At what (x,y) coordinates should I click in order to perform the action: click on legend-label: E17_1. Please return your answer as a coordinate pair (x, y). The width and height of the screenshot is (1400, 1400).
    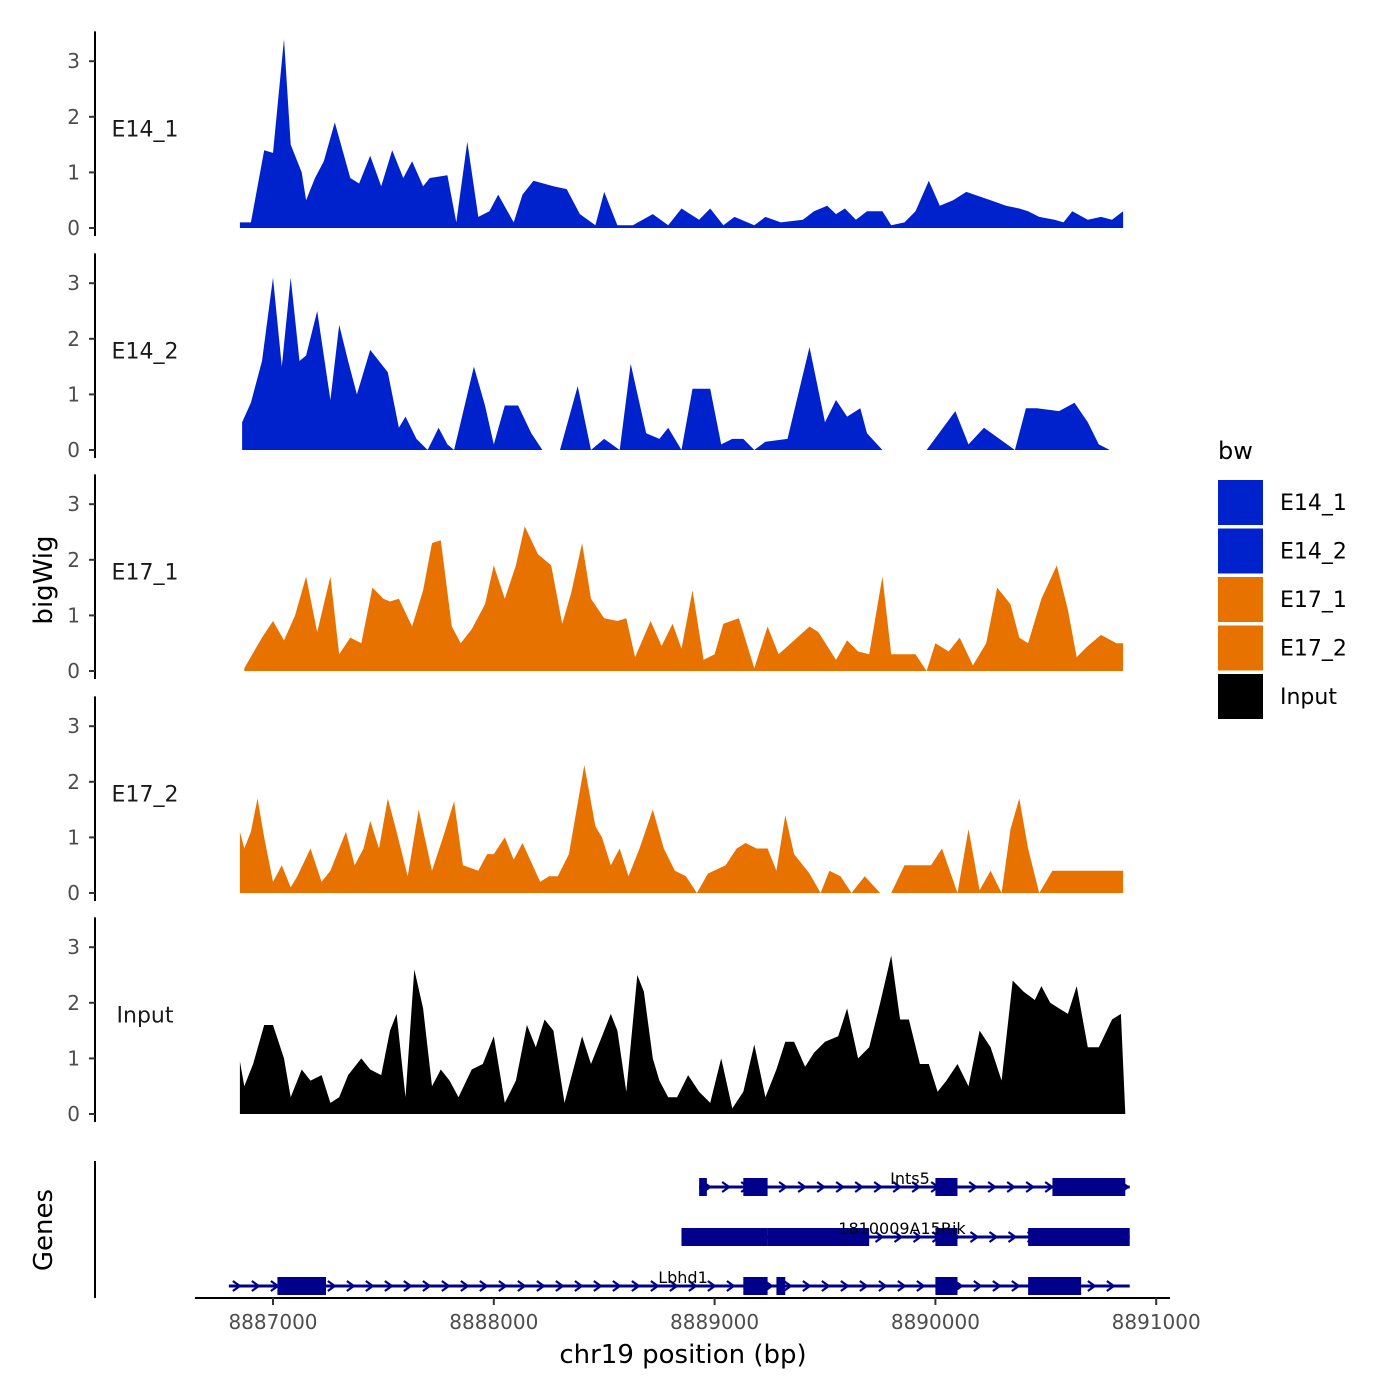
    Looking at the image, I should click on (1313, 600).